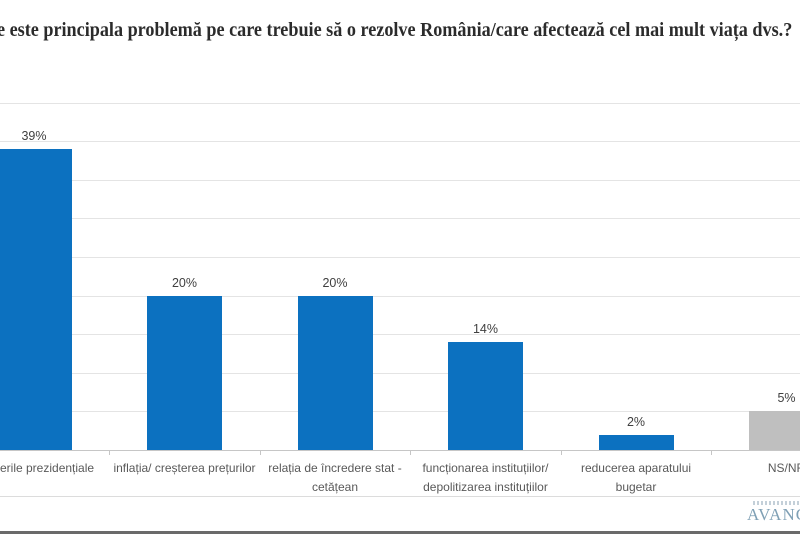 This screenshot has height=534, width=800. I want to click on footer-divider, so click(400, 496).